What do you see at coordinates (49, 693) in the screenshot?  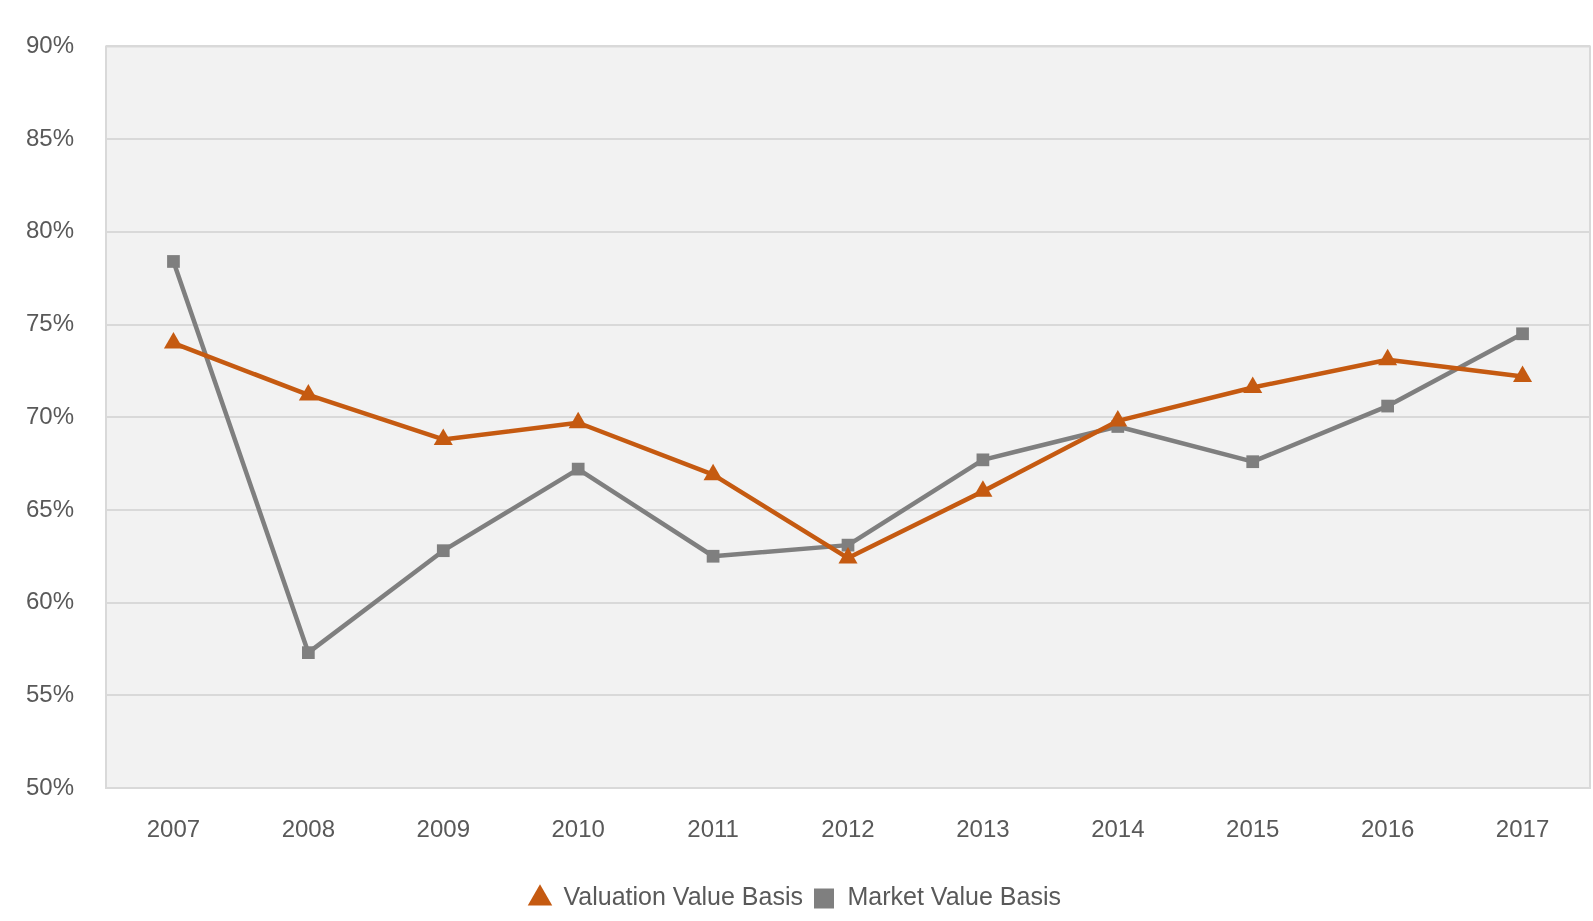 I see `y-tick-label: 55%` at bounding box center [49, 693].